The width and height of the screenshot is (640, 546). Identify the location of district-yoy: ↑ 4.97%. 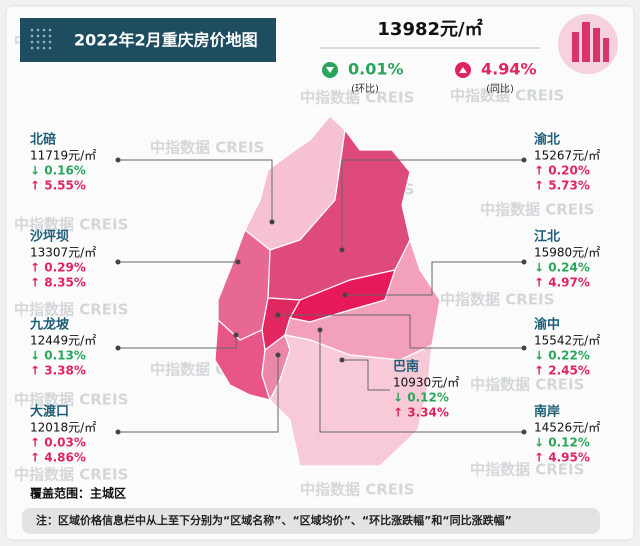
(562, 283).